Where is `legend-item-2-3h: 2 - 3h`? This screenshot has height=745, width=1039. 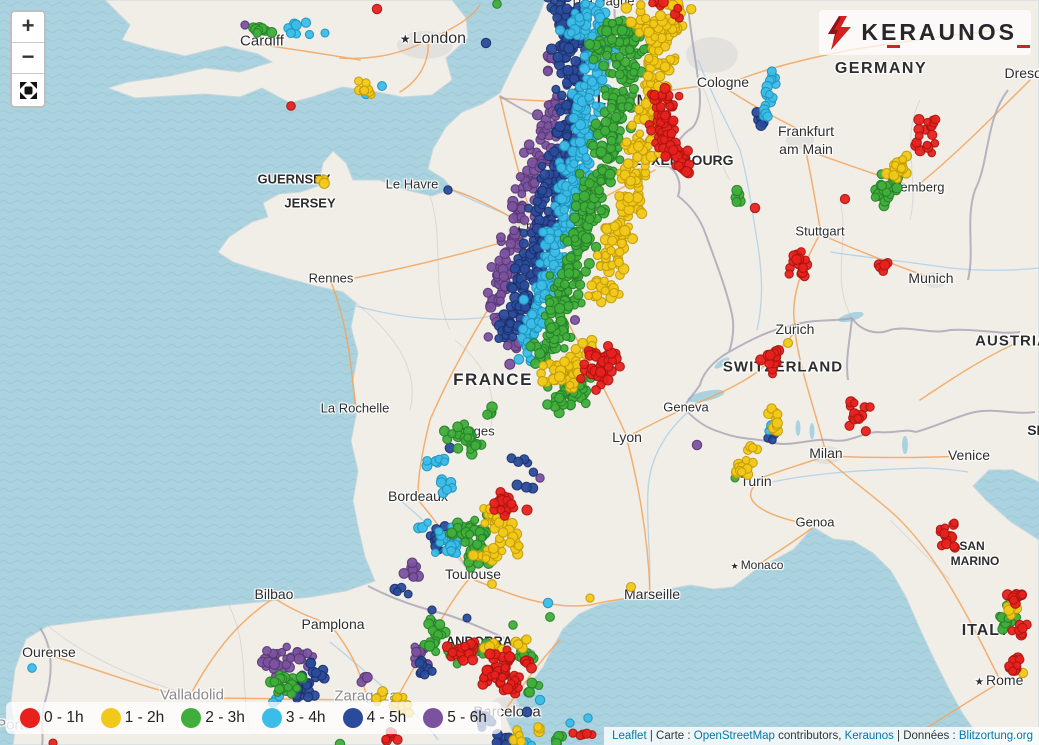 legend-item-2-3h: 2 - 3h is located at coordinates (213, 718).